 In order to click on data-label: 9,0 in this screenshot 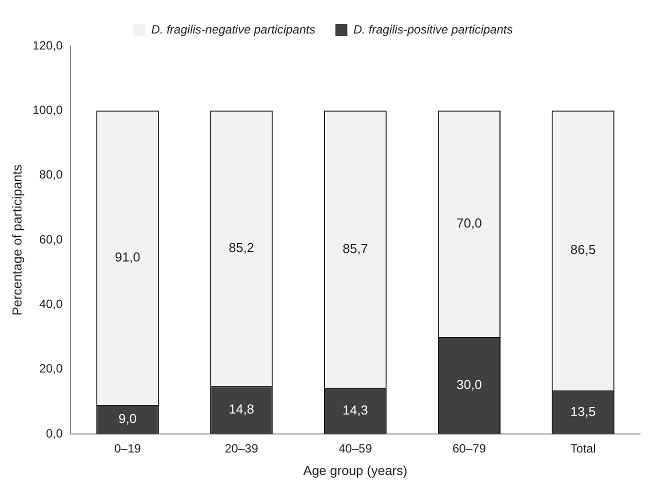, I will do `click(127, 418)`.